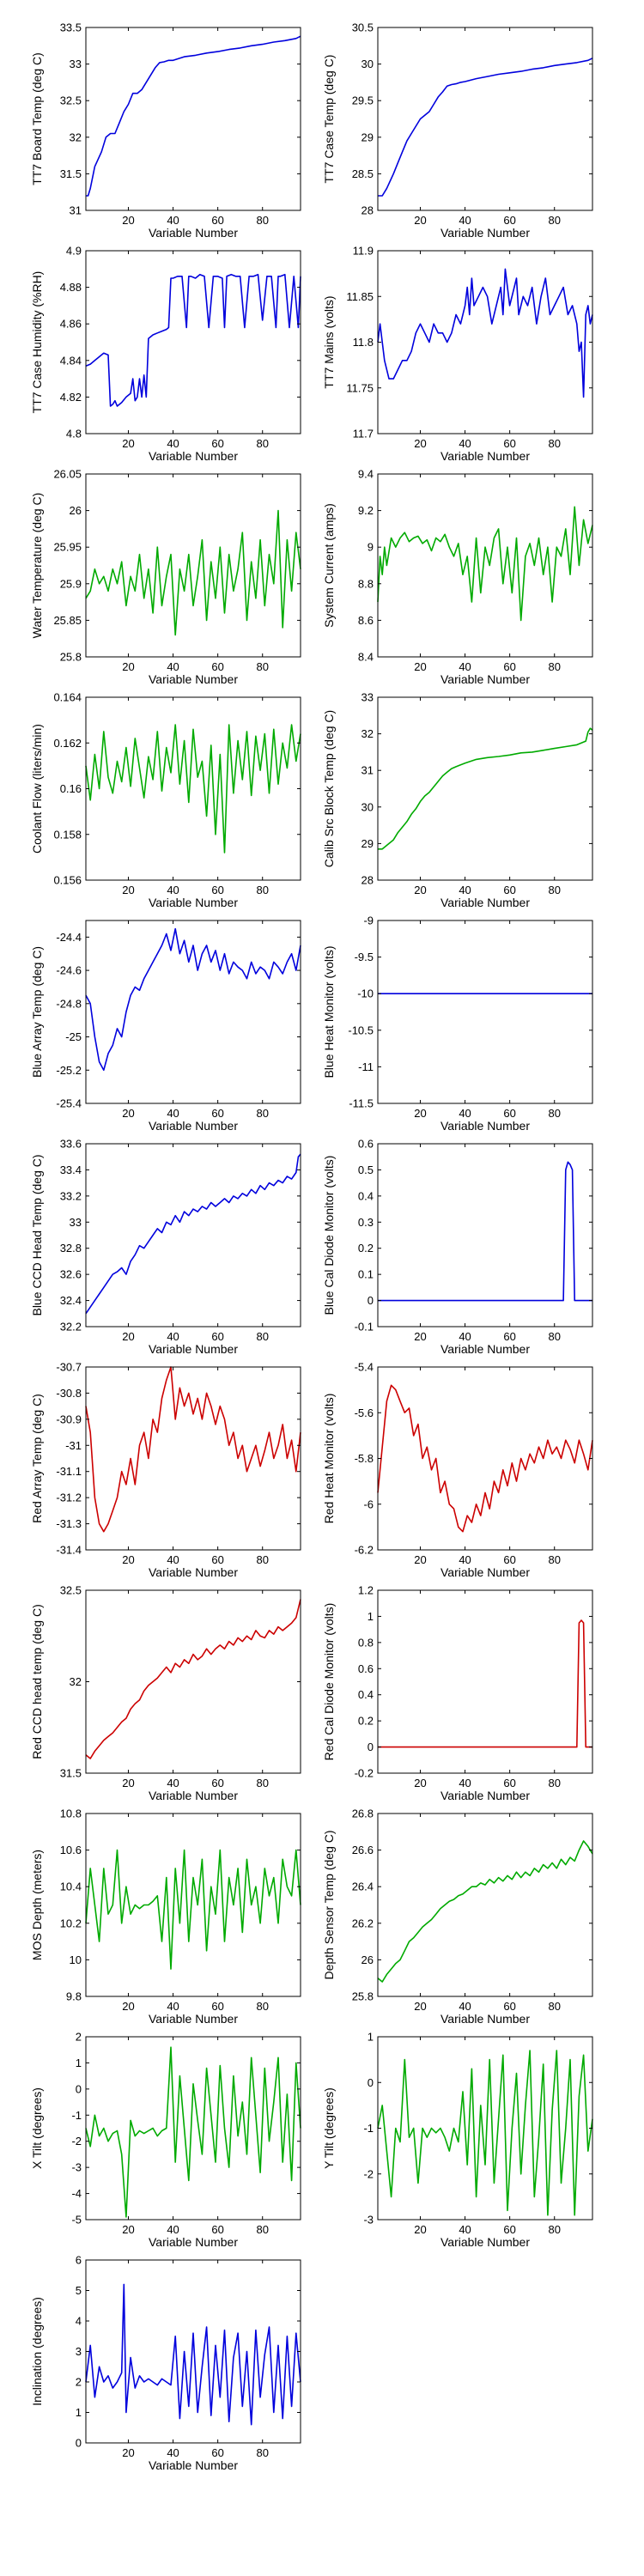 Image resolution: width=644 pixels, height=2576 pixels. Describe the element at coordinates (329, 119) in the screenshot. I see `y-axis-label: TT7 Case Temp (deg C)` at that location.